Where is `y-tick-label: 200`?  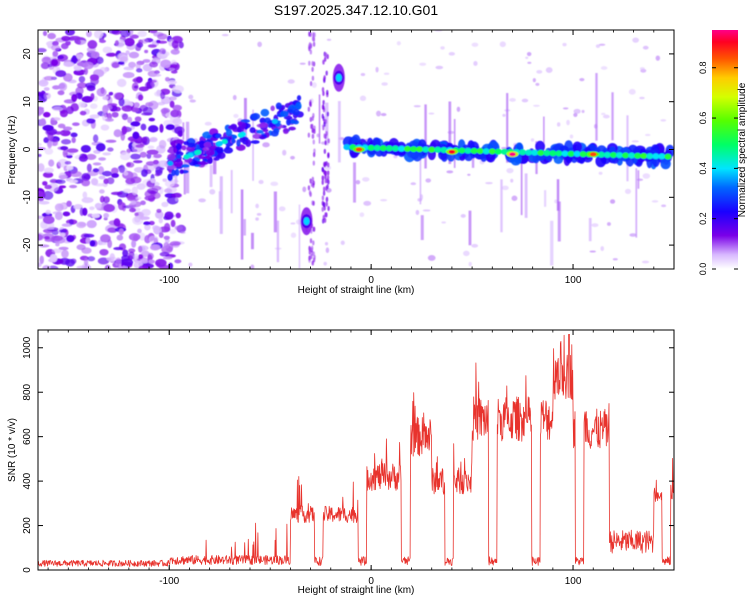
y-tick-label: 200 is located at coordinates (27, 525).